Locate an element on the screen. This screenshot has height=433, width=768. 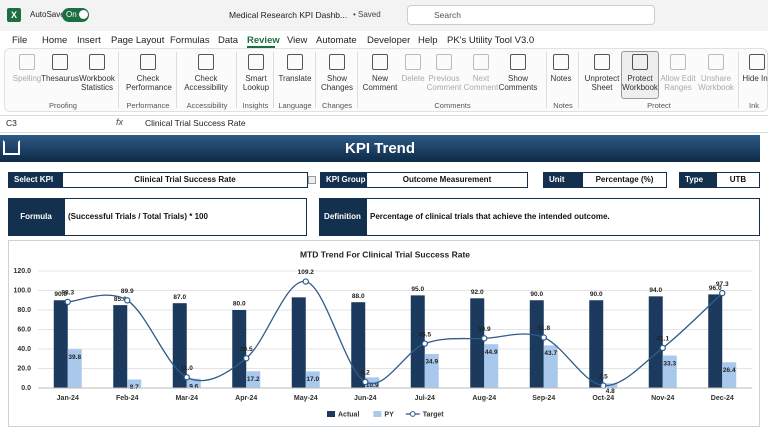
field-label: Type is located at coordinates (697, 180).